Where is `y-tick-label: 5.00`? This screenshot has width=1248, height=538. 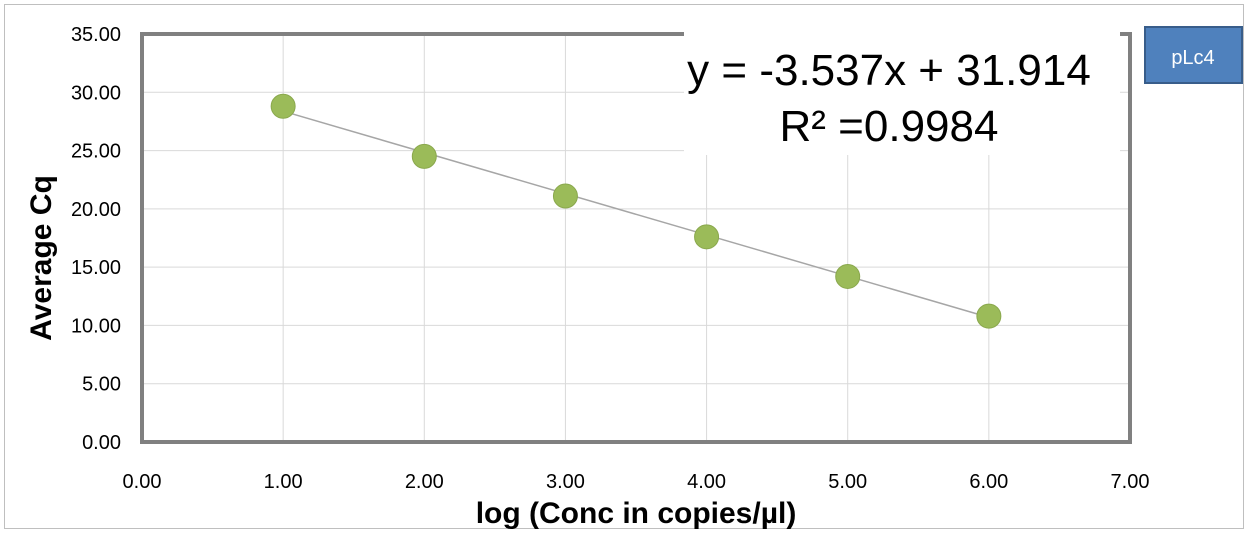 y-tick-label: 5.00 is located at coordinates (101, 385).